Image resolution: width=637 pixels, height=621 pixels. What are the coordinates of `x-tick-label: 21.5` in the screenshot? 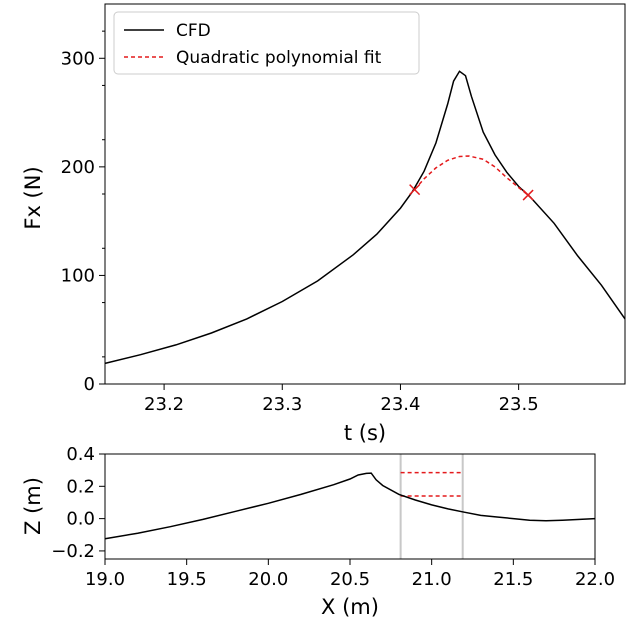 It's located at (513, 579).